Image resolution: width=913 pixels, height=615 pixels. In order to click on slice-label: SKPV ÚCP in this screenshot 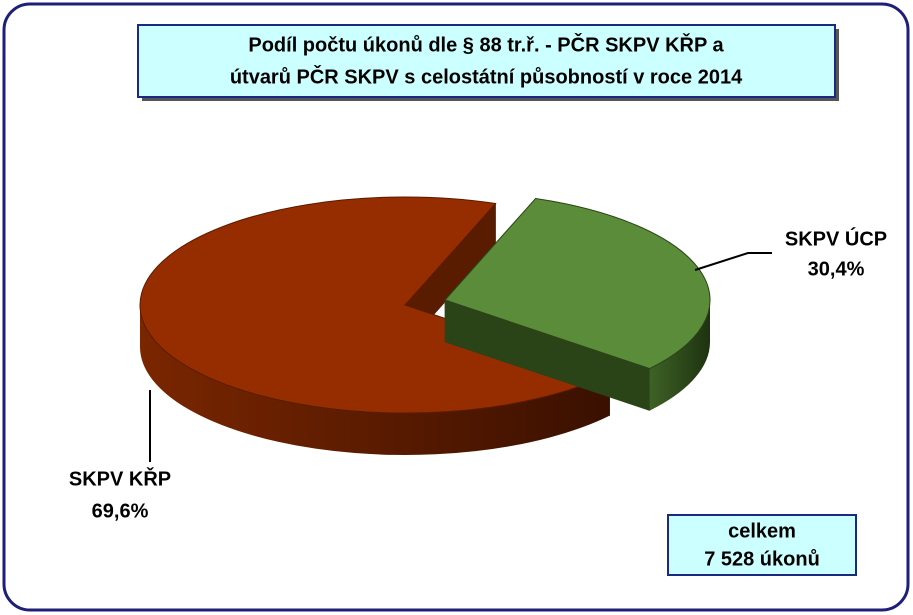, I will do `click(836, 238)`.